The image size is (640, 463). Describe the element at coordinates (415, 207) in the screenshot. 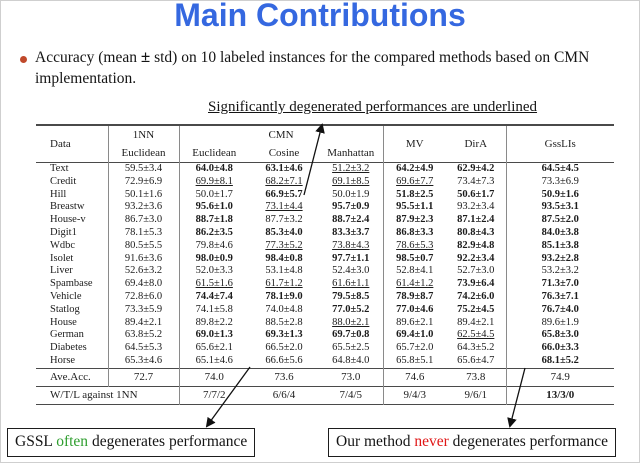

I see `accuracy-cell: 95.5±1.1` at that location.